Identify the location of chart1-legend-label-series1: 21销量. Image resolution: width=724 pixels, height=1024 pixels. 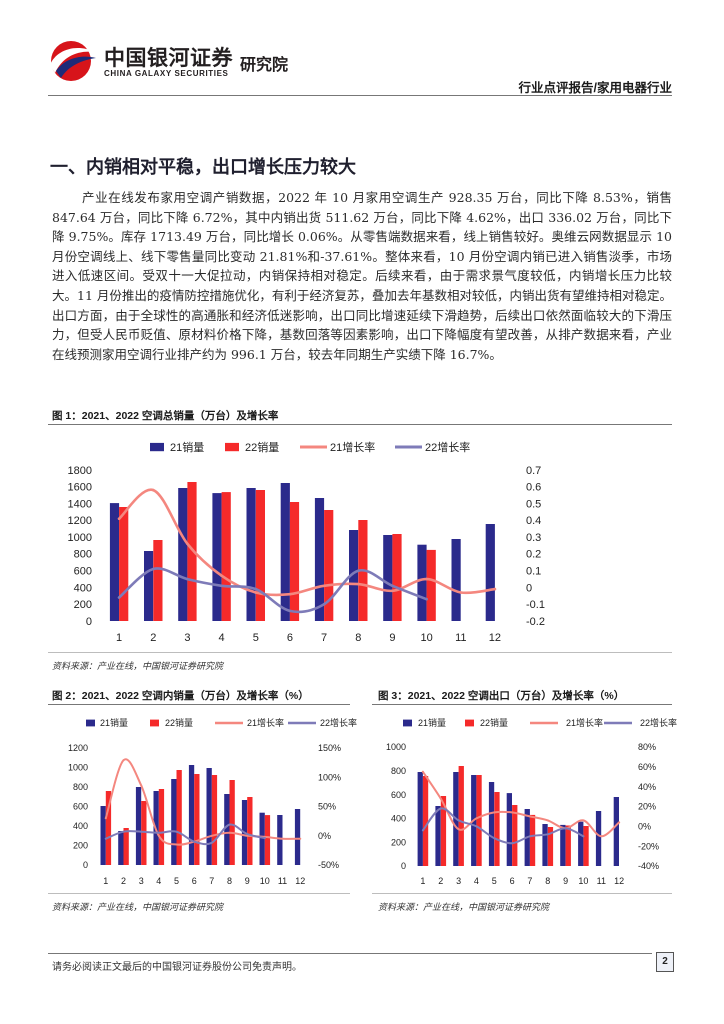
(187, 447).